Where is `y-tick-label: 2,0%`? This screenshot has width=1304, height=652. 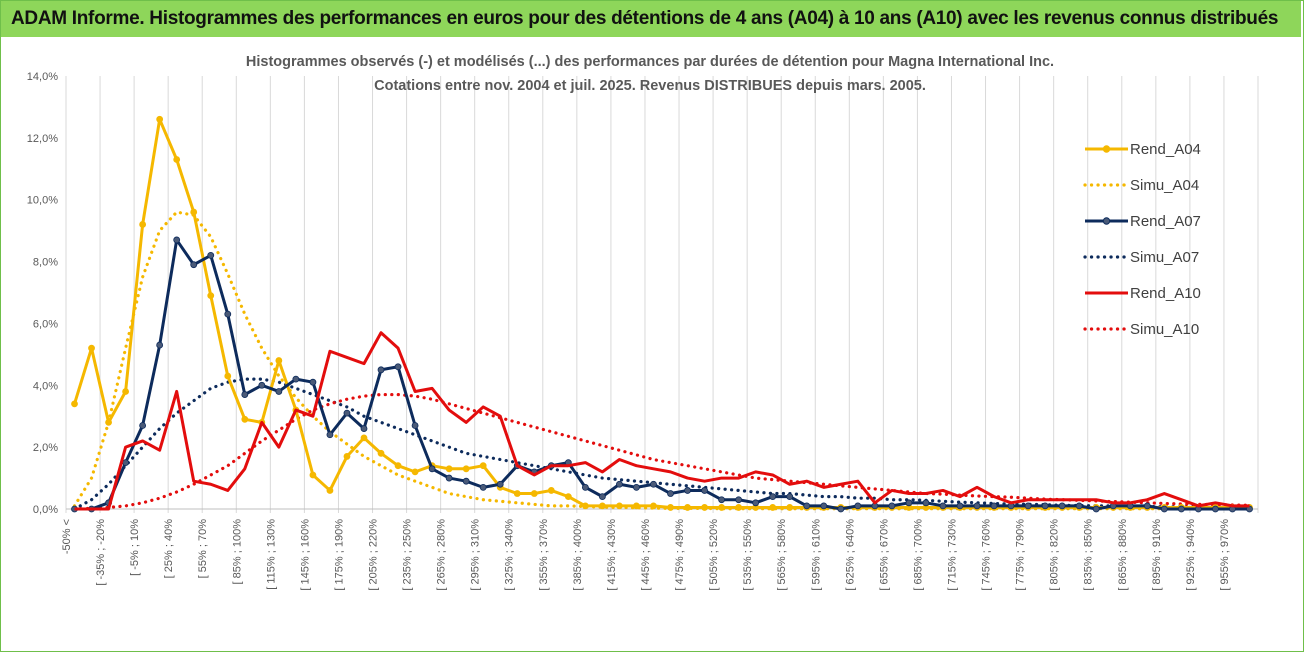 y-tick-label: 2,0% is located at coordinates (45, 448).